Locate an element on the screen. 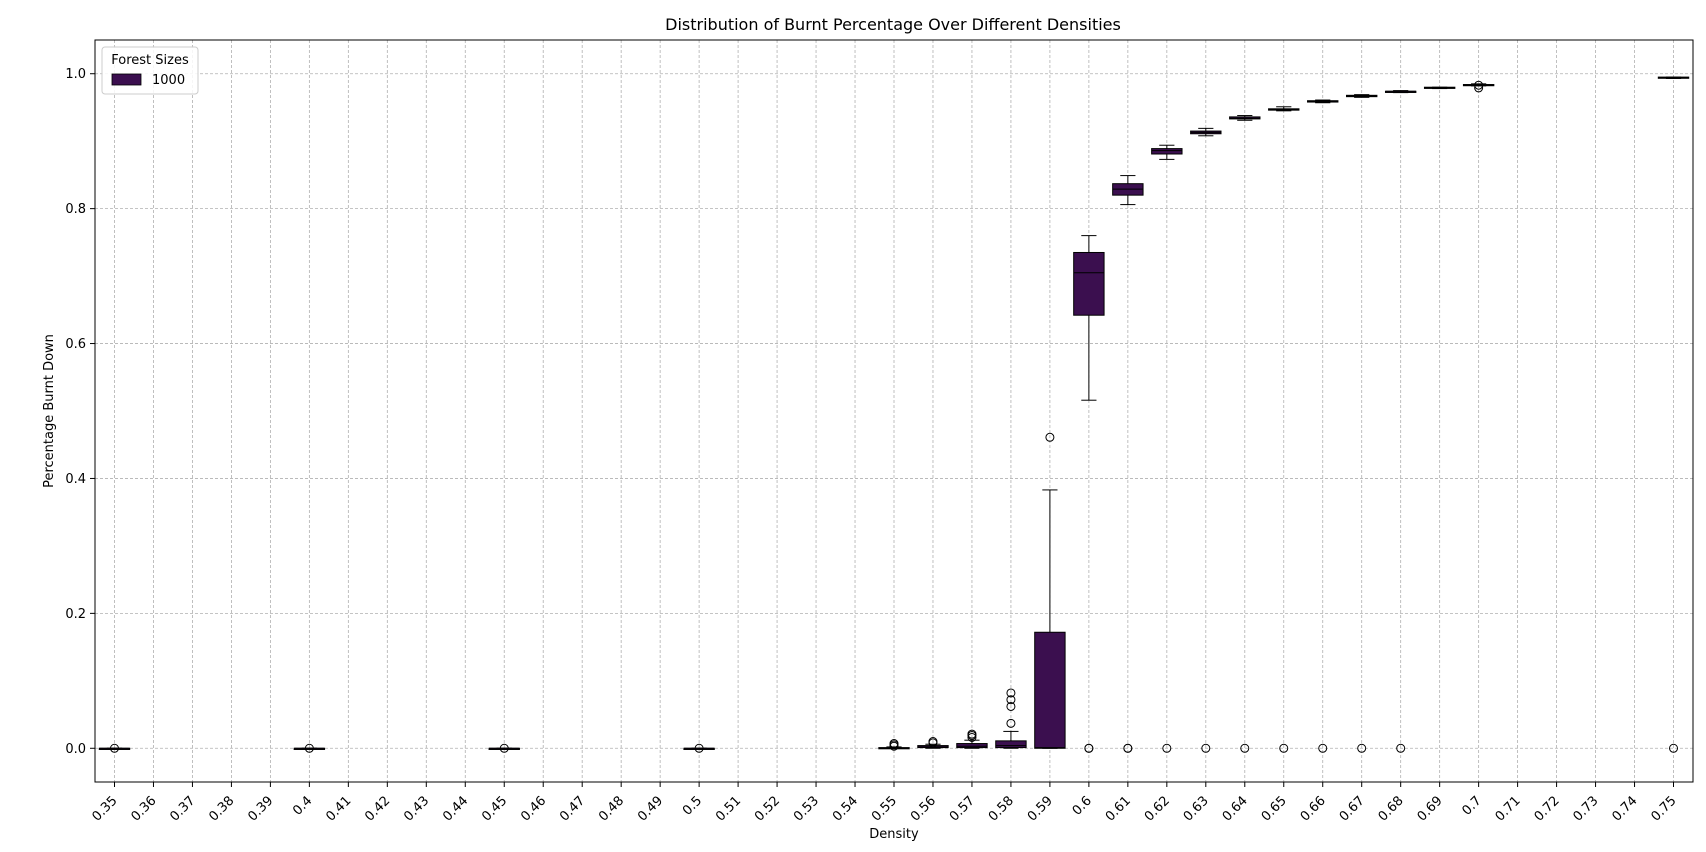  x-tick-label: 0.57 is located at coordinates (962, 808).